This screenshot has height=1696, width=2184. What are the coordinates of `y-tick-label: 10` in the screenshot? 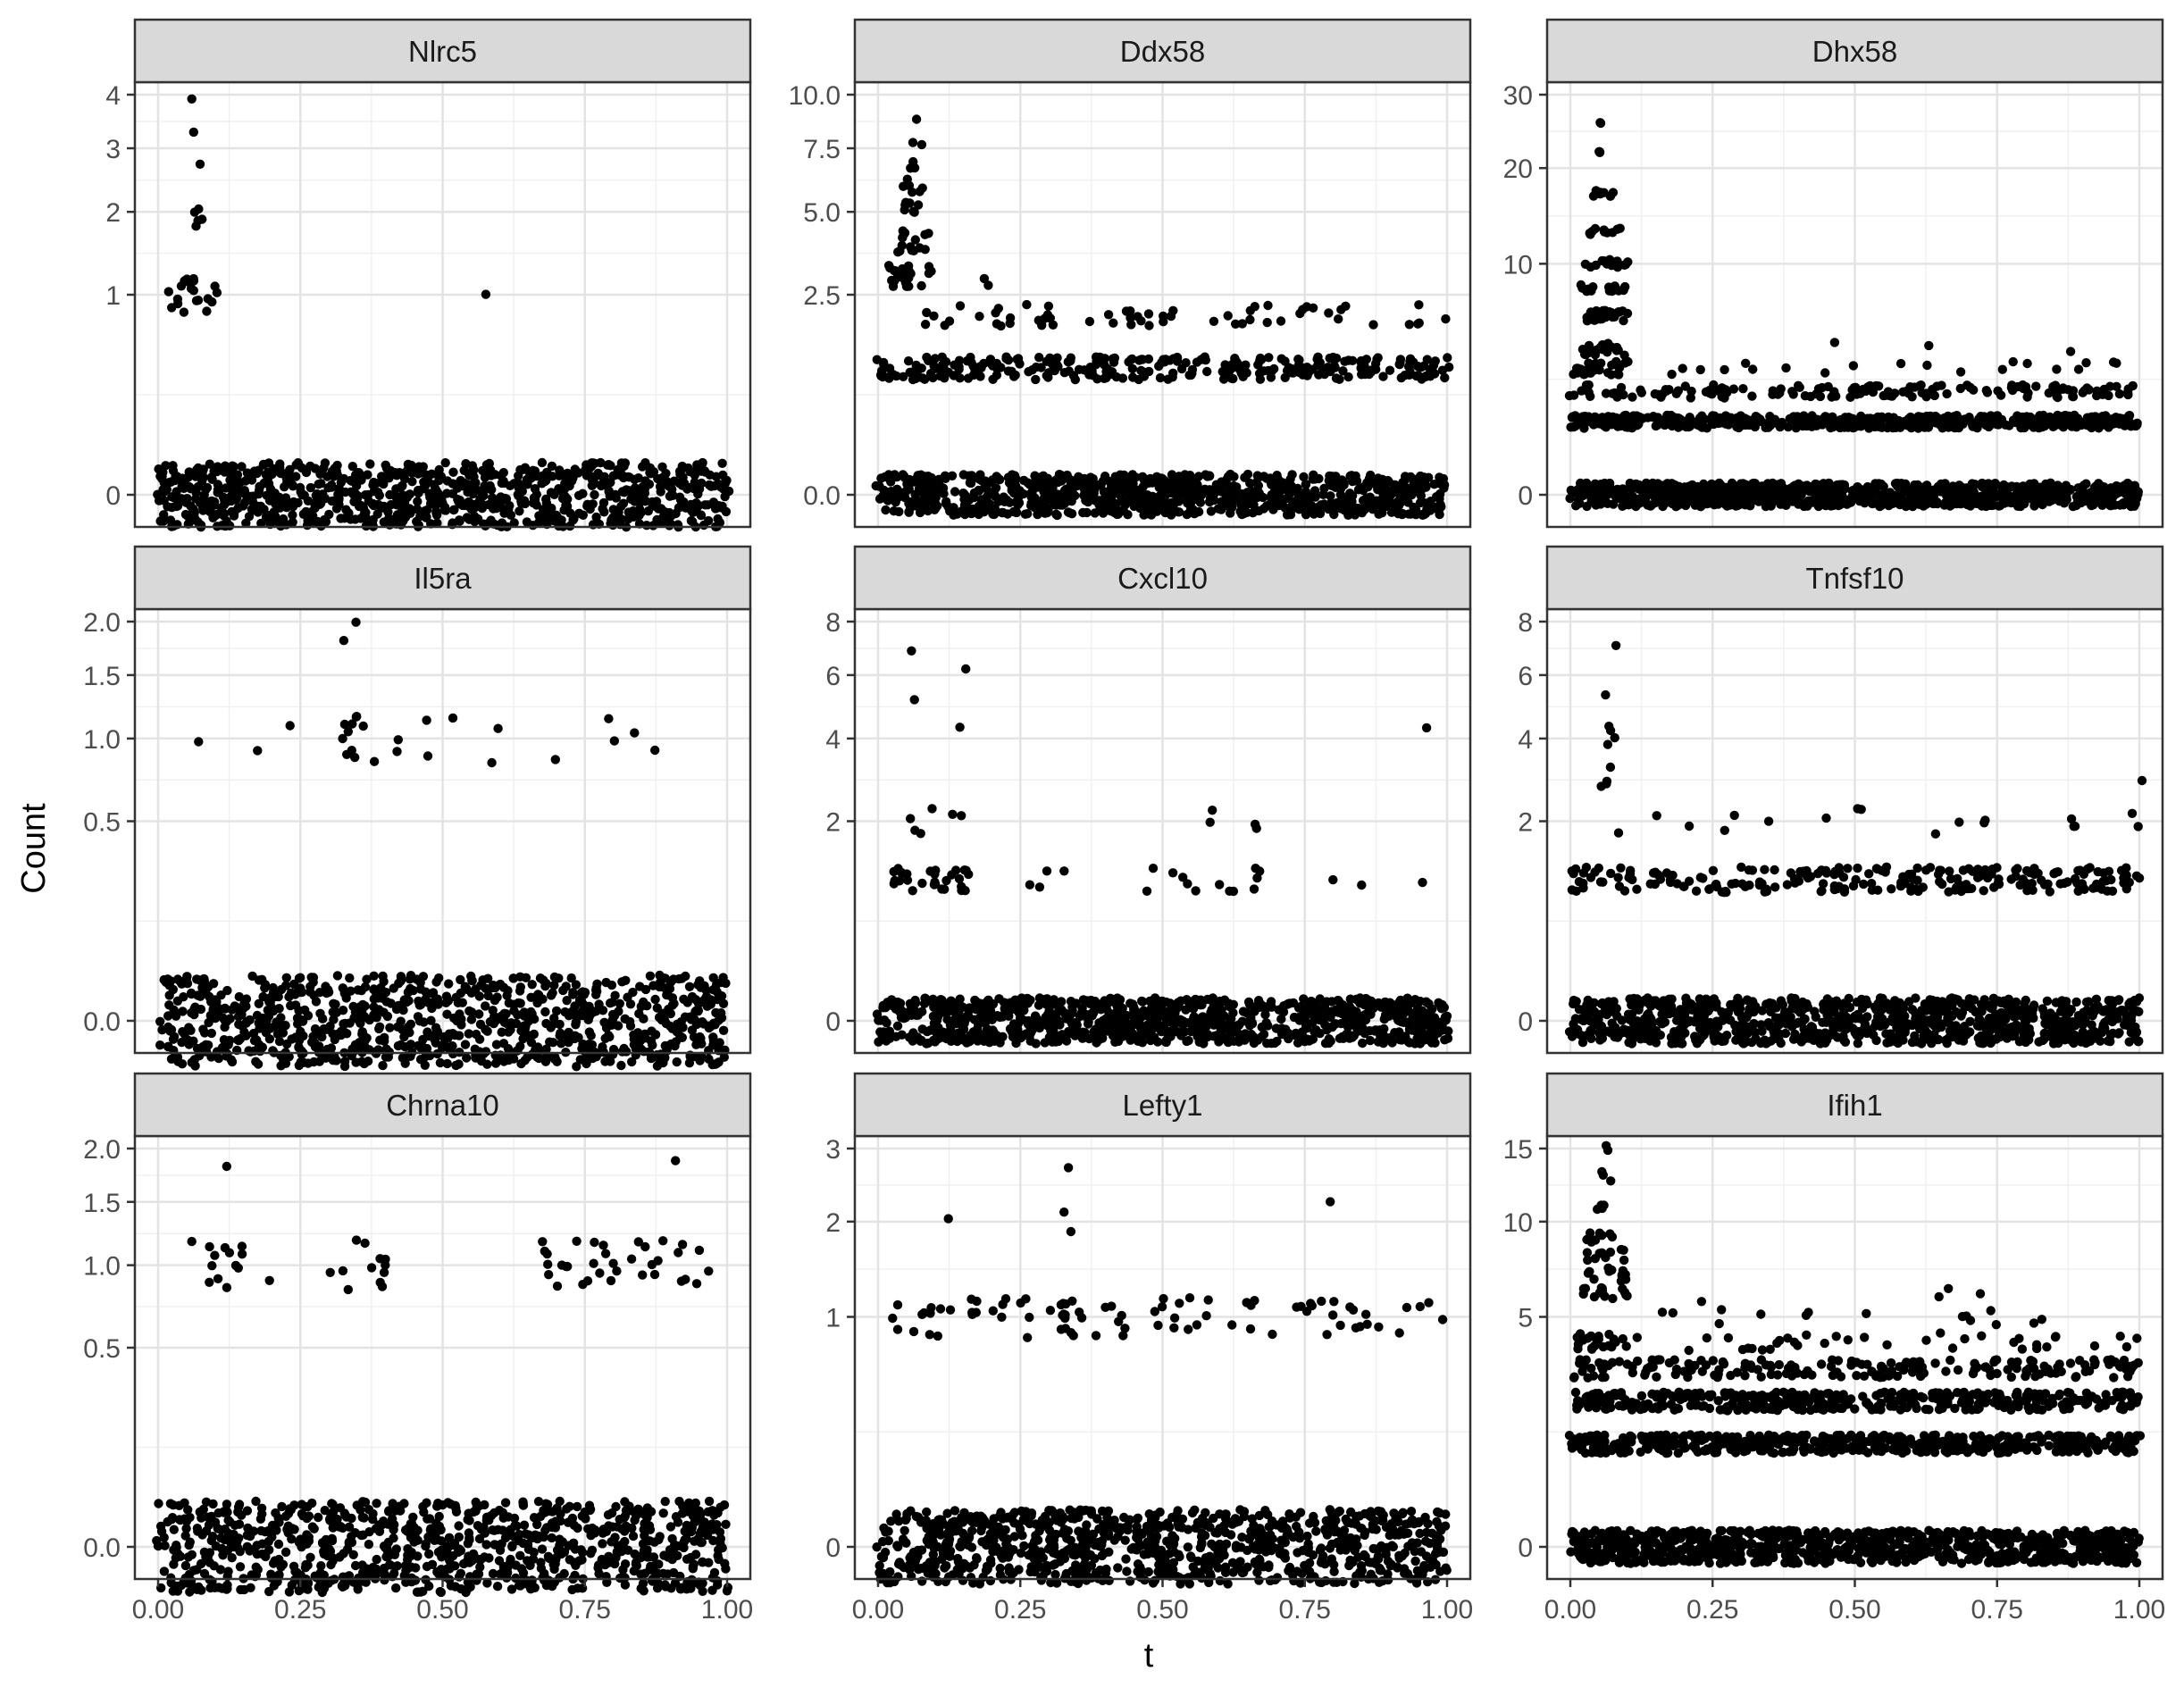 It's located at (1518, 265).